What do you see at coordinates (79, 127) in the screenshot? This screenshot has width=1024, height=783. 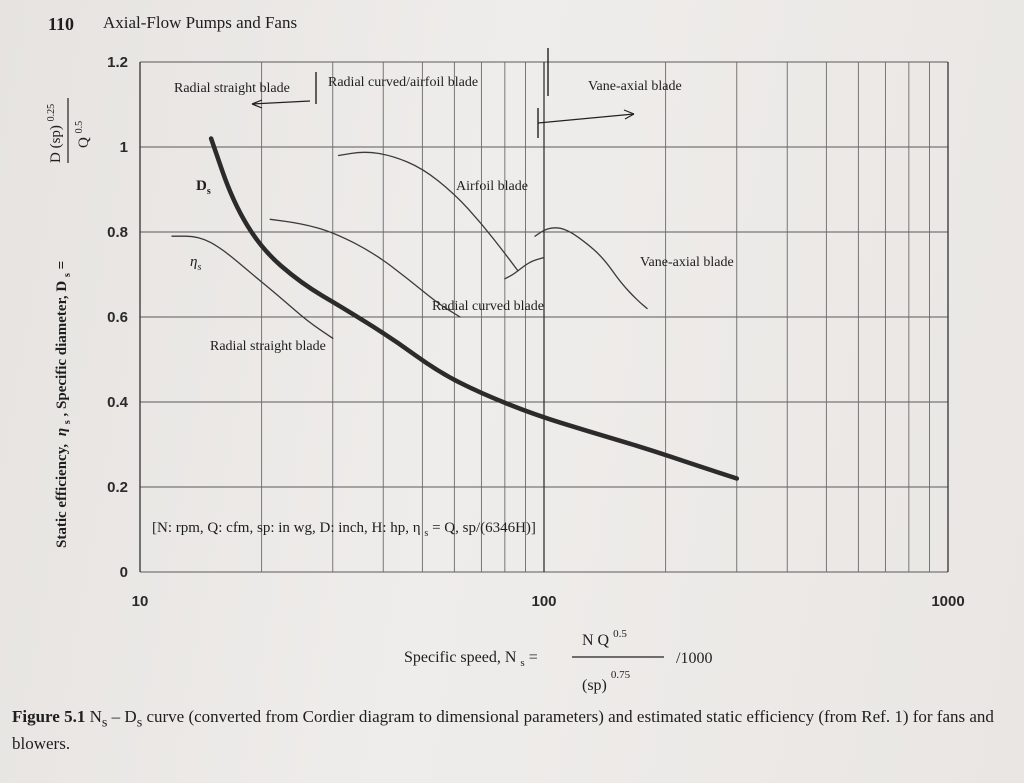 I see `ylabel-frac-den-exp: 0.5` at bounding box center [79, 127].